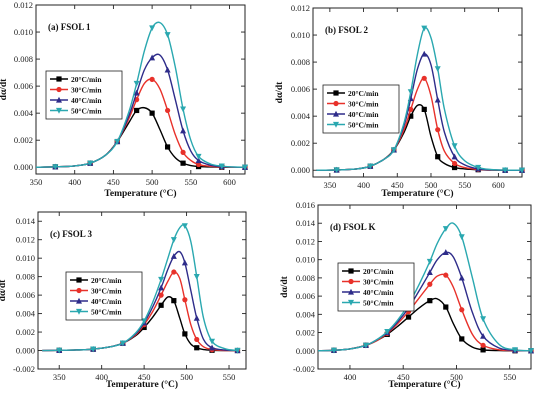 The height and width of the screenshot is (400, 550). What do you see at coordinates (229, 377) in the screenshot?
I see `x-tick-label: 550` at bounding box center [229, 377].